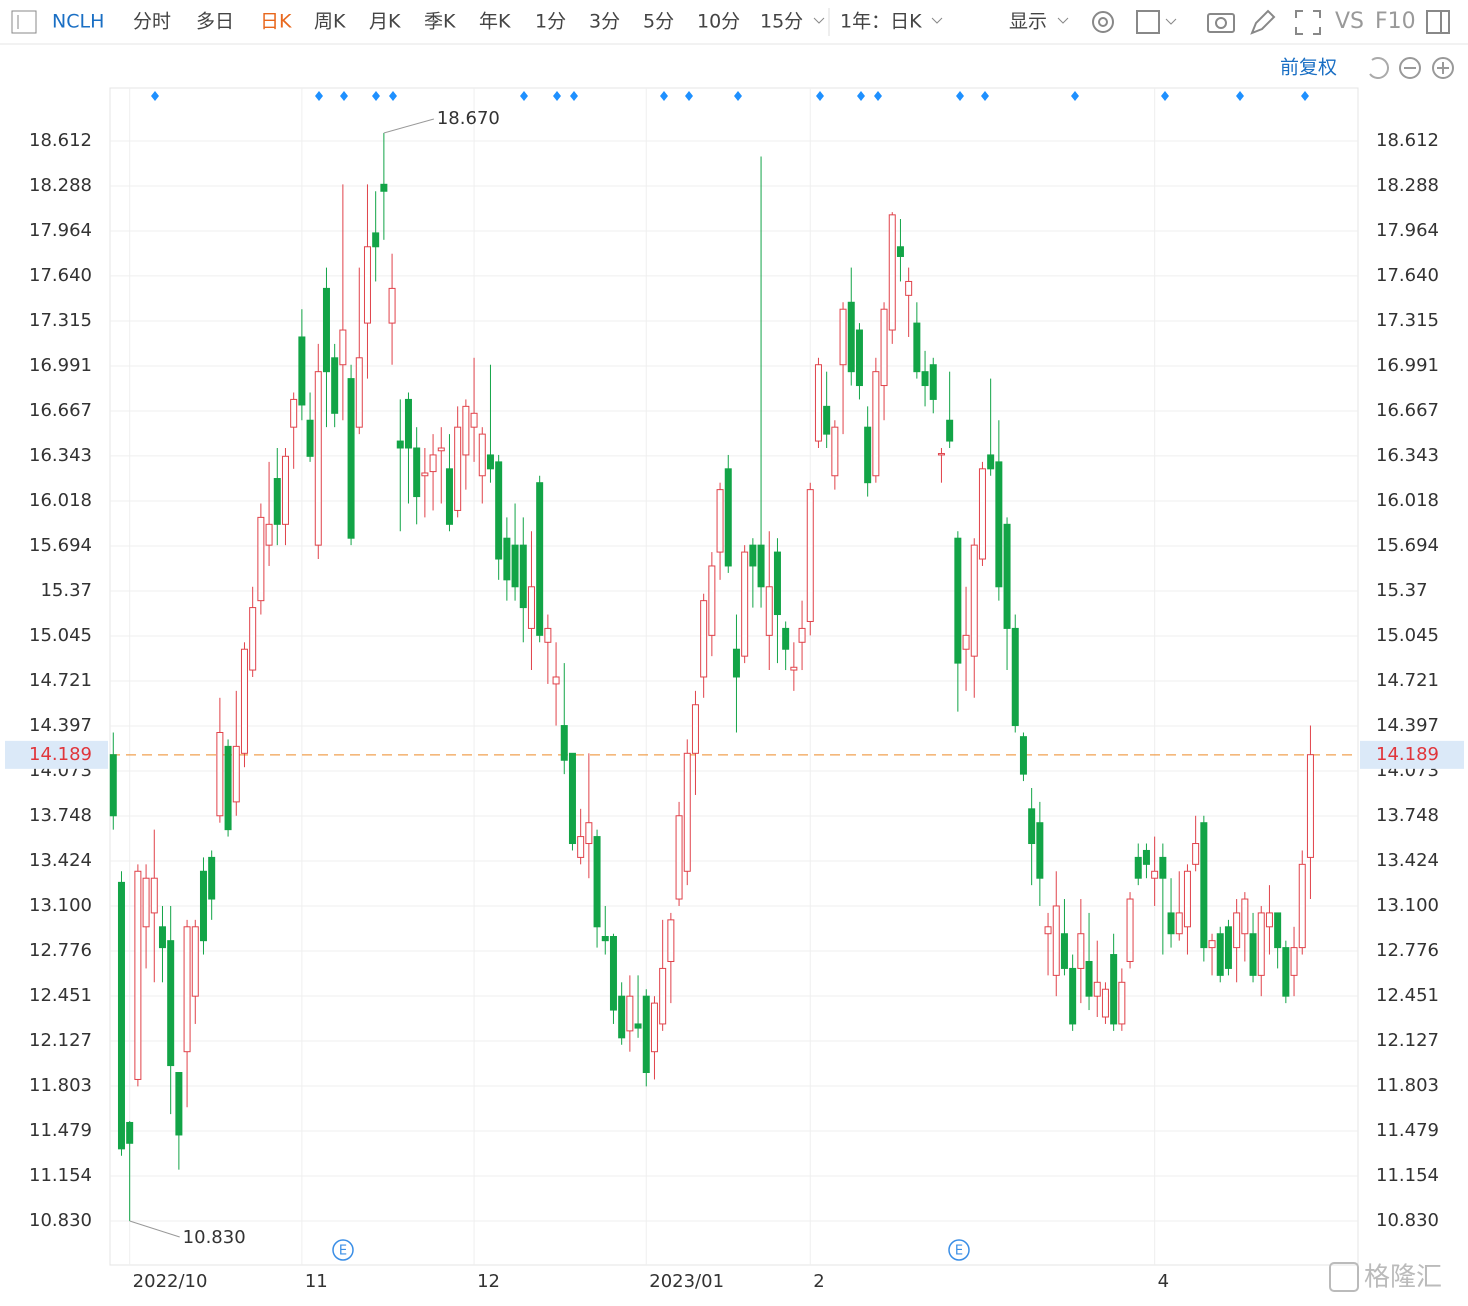  I want to click on y-tick-label: 15.37, so click(66, 590).